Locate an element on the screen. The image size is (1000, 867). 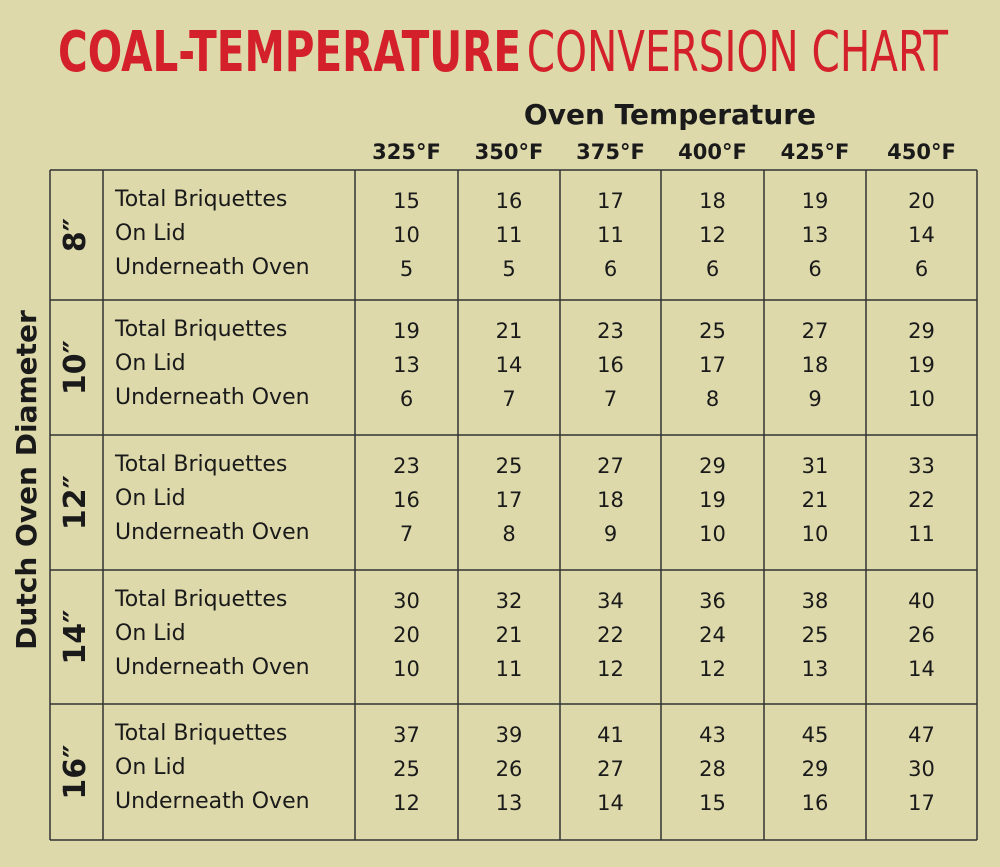
title-bold: COAL-TEMPERATURE is located at coordinates (289, 52).